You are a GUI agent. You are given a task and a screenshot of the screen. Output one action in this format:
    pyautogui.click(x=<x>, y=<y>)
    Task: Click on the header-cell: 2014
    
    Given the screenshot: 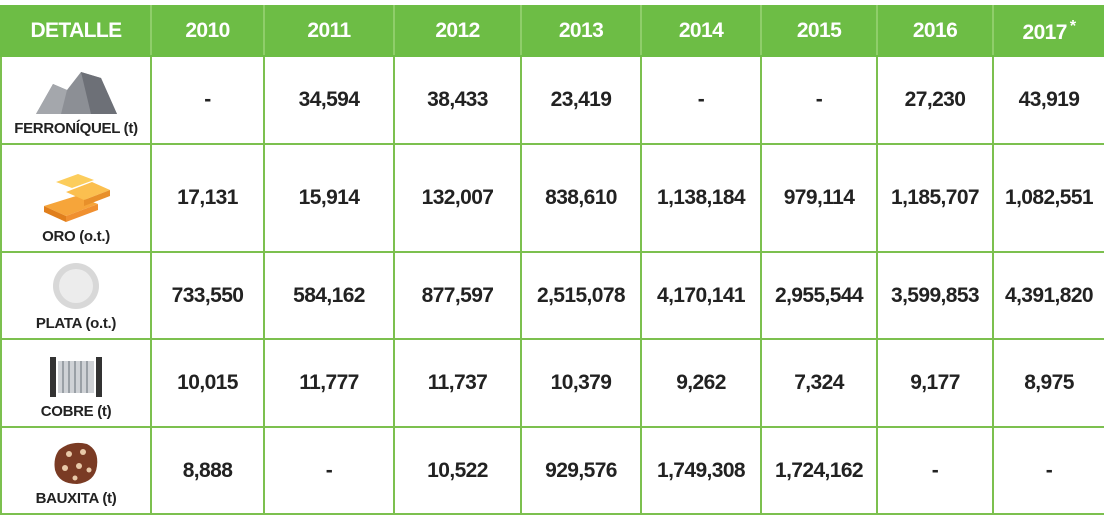 What is the action you would take?
    pyautogui.click(x=701, y=31)
    